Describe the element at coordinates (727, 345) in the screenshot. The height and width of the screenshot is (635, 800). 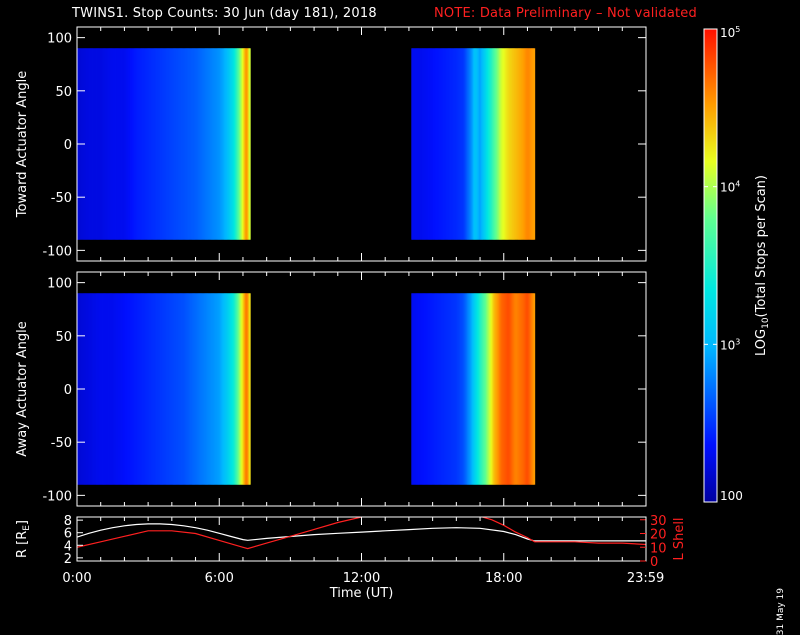
I see `colorbar-tick-base: 10` at that location.